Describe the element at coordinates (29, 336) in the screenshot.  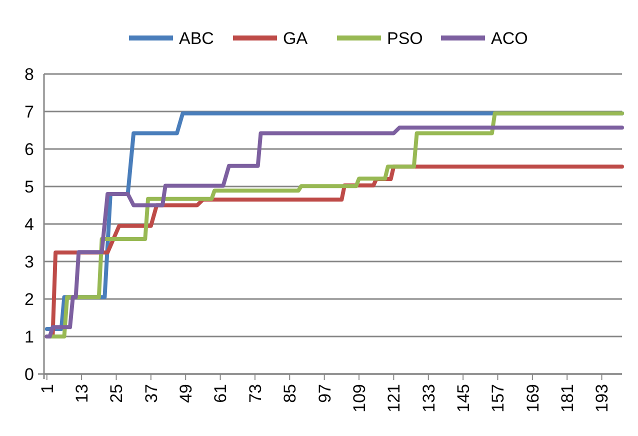
I see `y-tick-label: 1` at that location.